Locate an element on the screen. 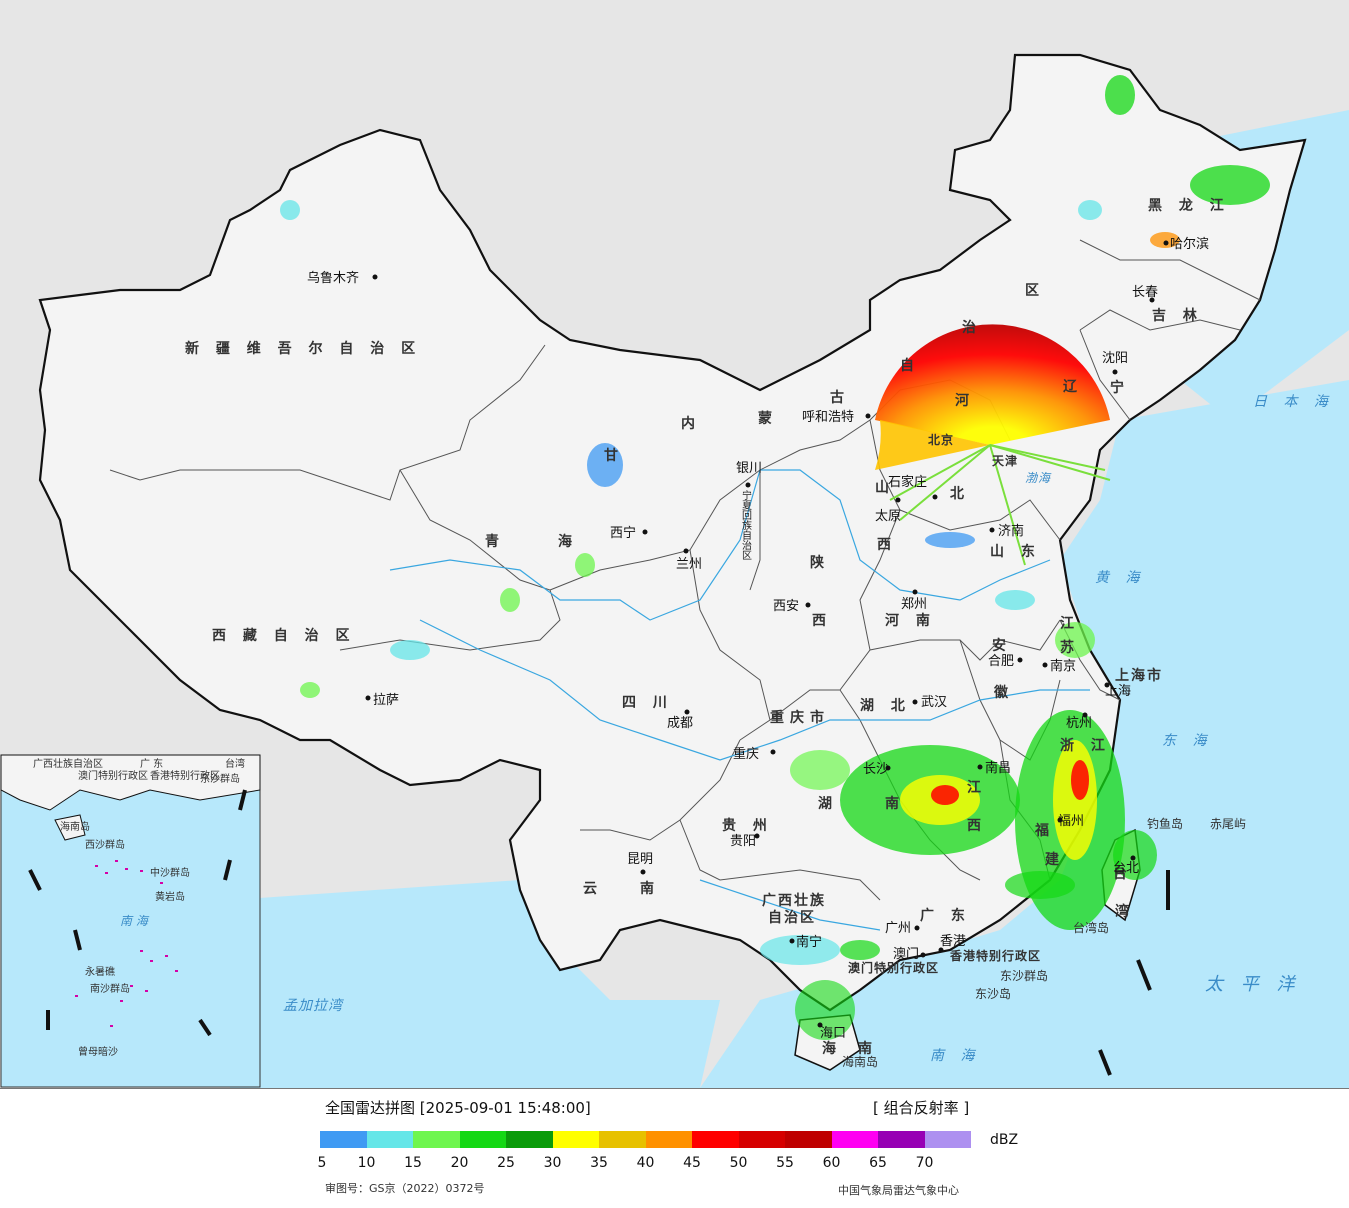 This screenshot has width=1349, height=1208. bay-of-bengal is located at coordinates (475, 984).